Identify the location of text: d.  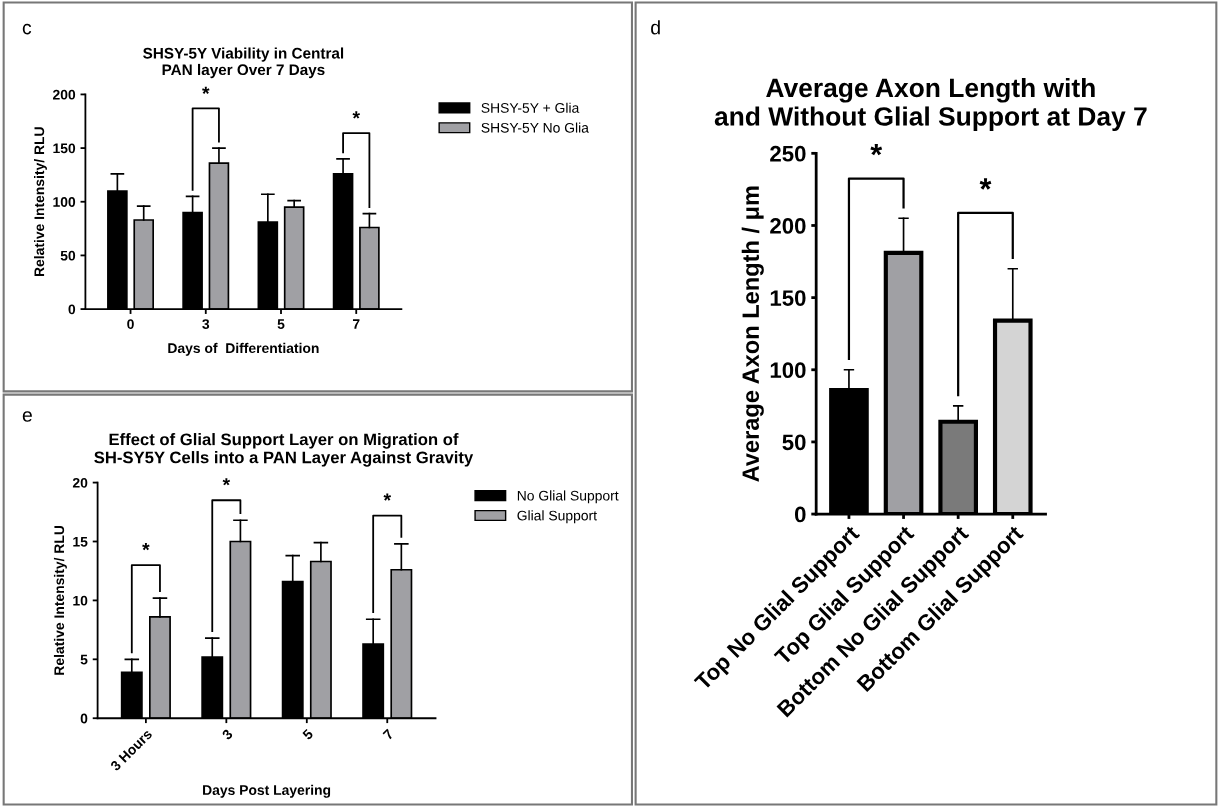
(655, 27).